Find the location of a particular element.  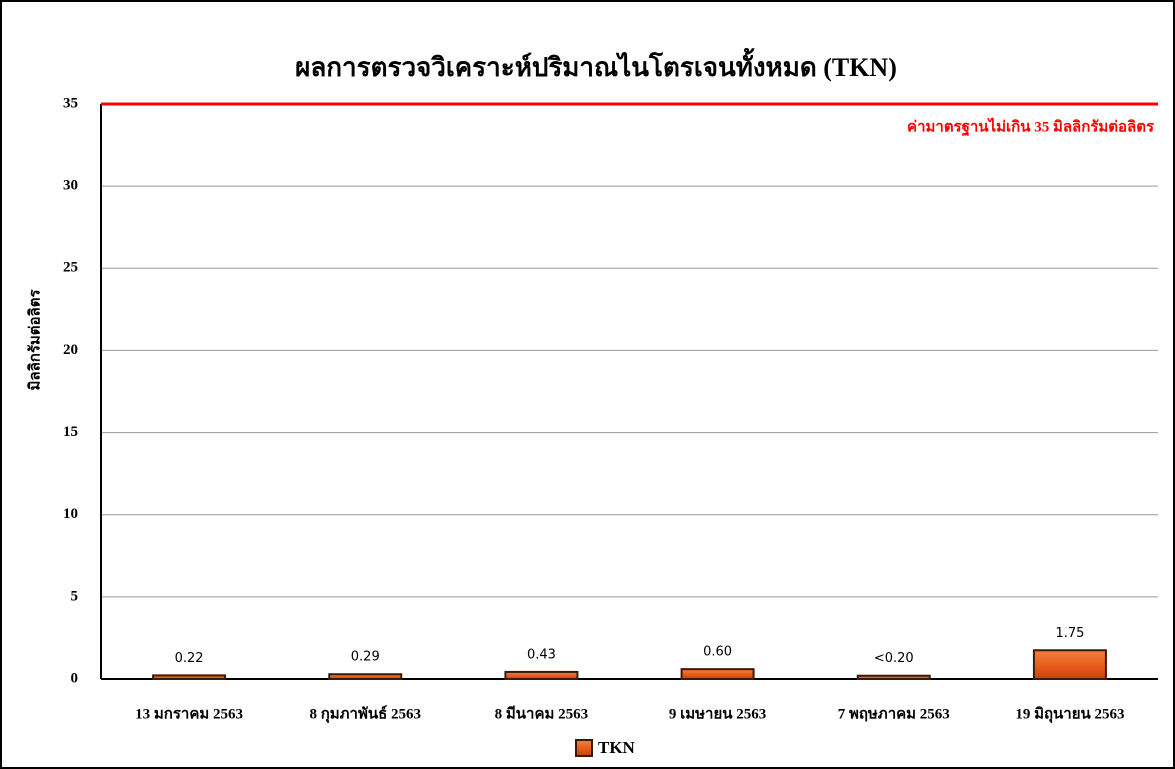

y-tick-label: 25 is located at coordinates (70, 268).